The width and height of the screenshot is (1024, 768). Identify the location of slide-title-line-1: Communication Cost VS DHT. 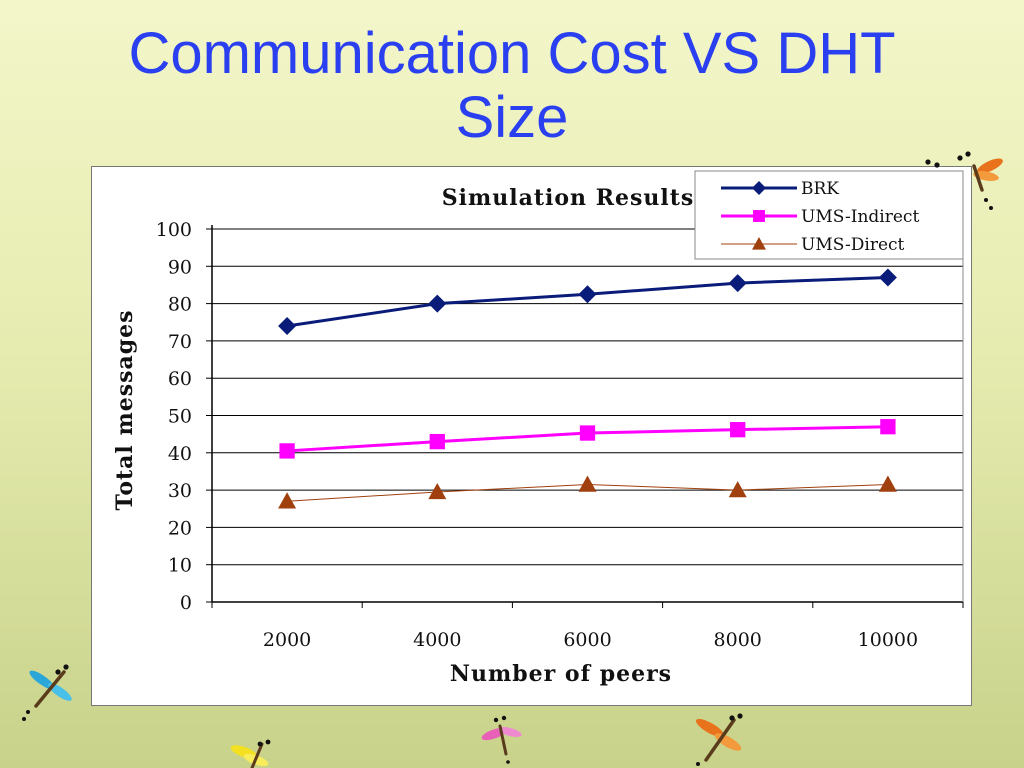
(512, 53).